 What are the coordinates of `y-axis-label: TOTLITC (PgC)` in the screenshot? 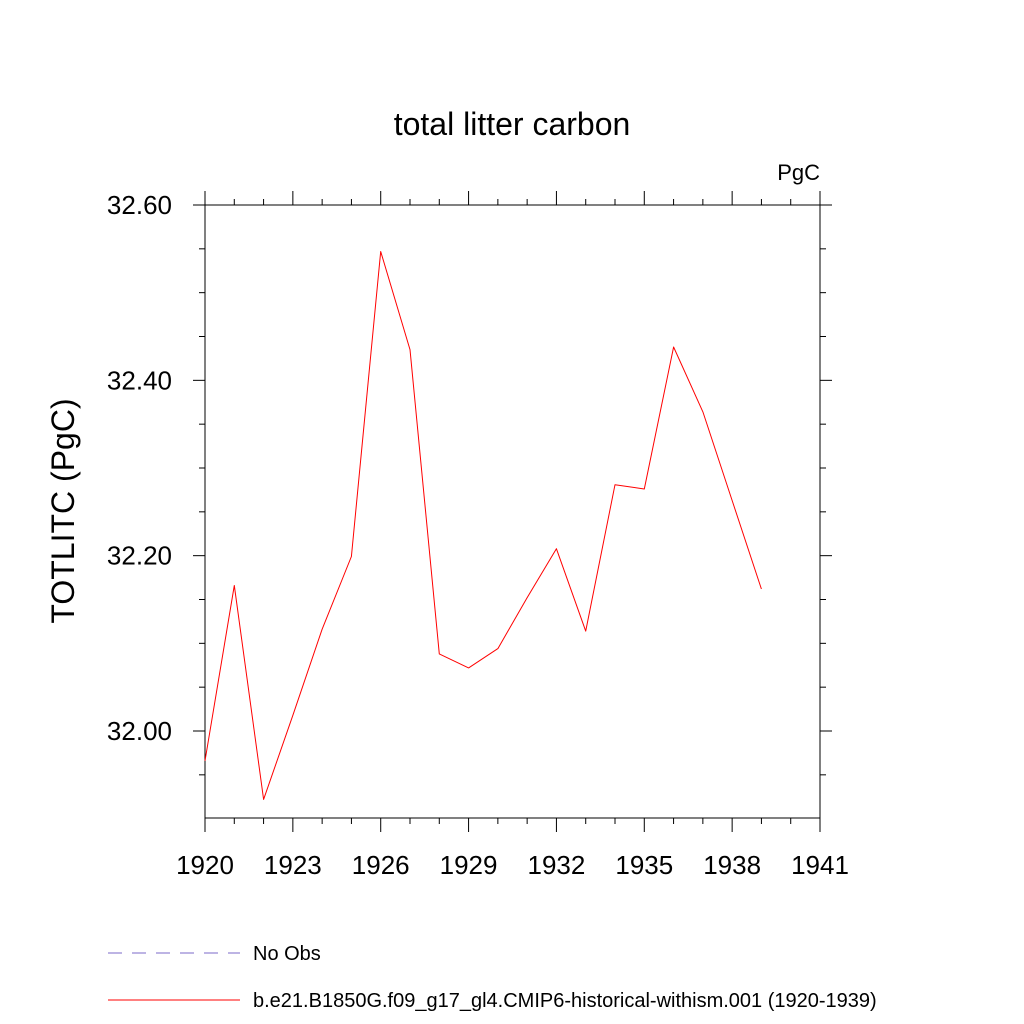 It's located at (63, 510).